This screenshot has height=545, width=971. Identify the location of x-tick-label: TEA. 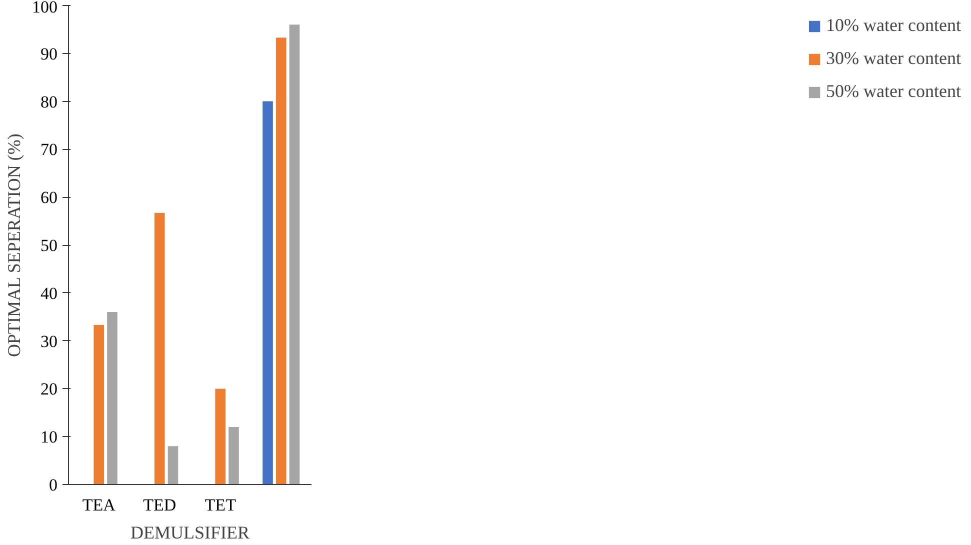
(99, 505).